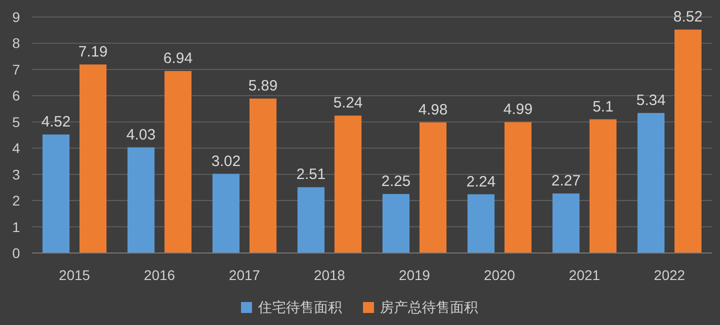 This screenshot has width=720, height=325. I want to click on x-tick-label: 2017, so click(244, 275).